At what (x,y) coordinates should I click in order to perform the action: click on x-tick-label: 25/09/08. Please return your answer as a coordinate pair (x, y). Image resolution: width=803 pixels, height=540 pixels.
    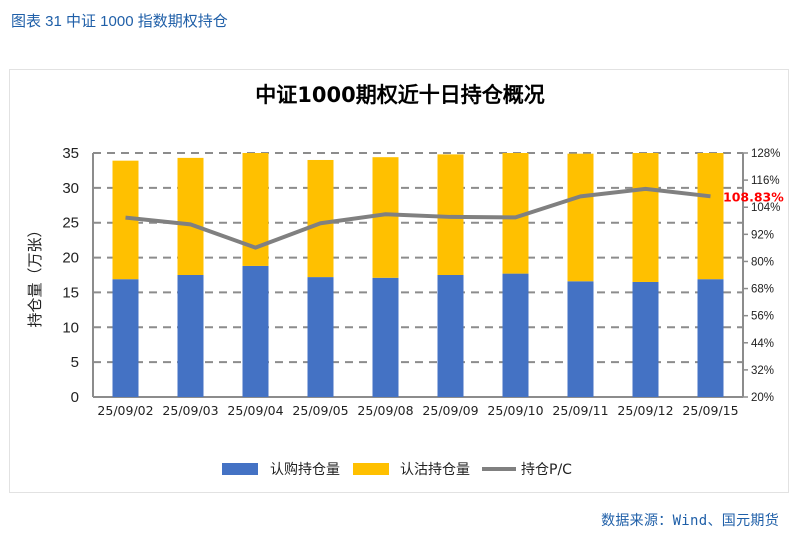
    Looking at the image, I should click on (385, 410).